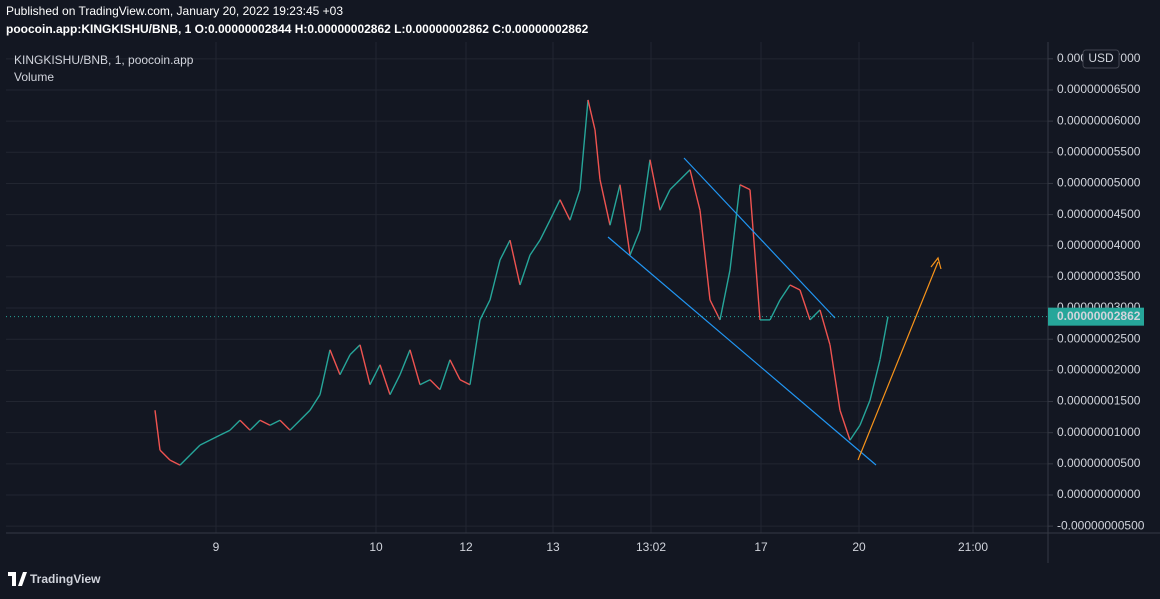  What do you see at coordinates (1099, 120) in the screenshot?
I see `y-tick-label: 0.00000006000` at bounding box center [1099, 120].